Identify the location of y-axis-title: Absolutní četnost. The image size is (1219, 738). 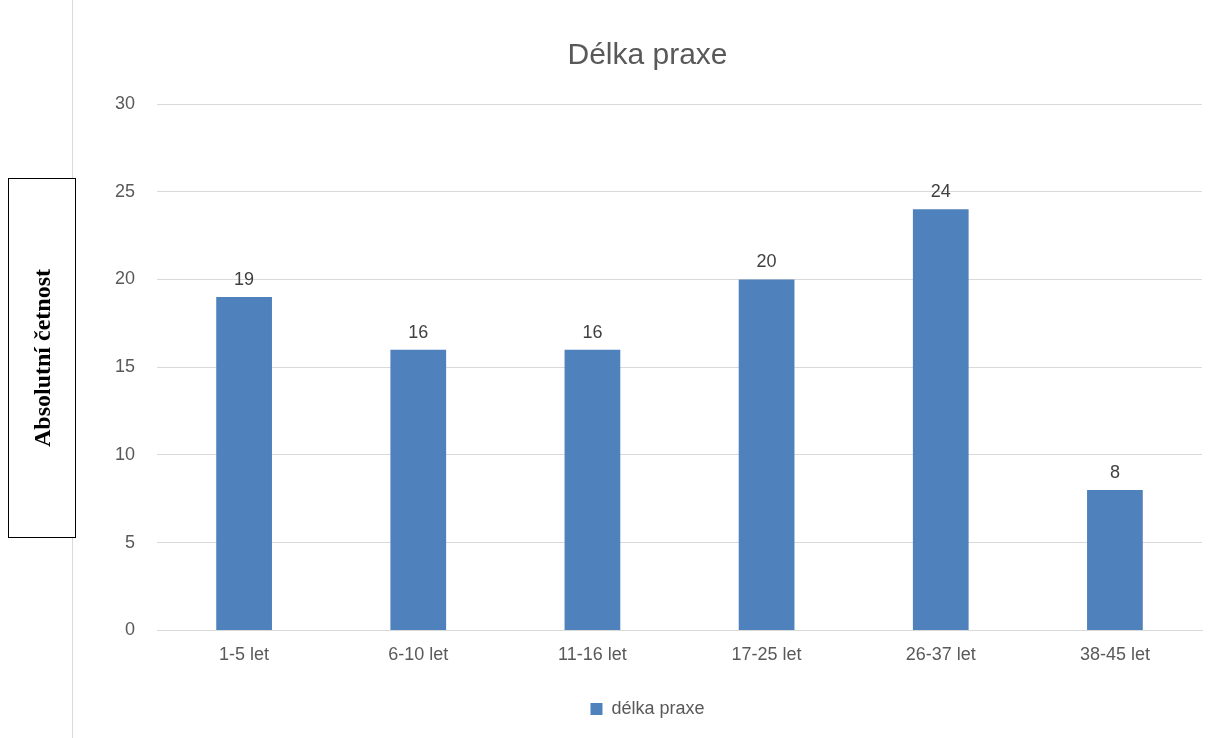
(42, 358).